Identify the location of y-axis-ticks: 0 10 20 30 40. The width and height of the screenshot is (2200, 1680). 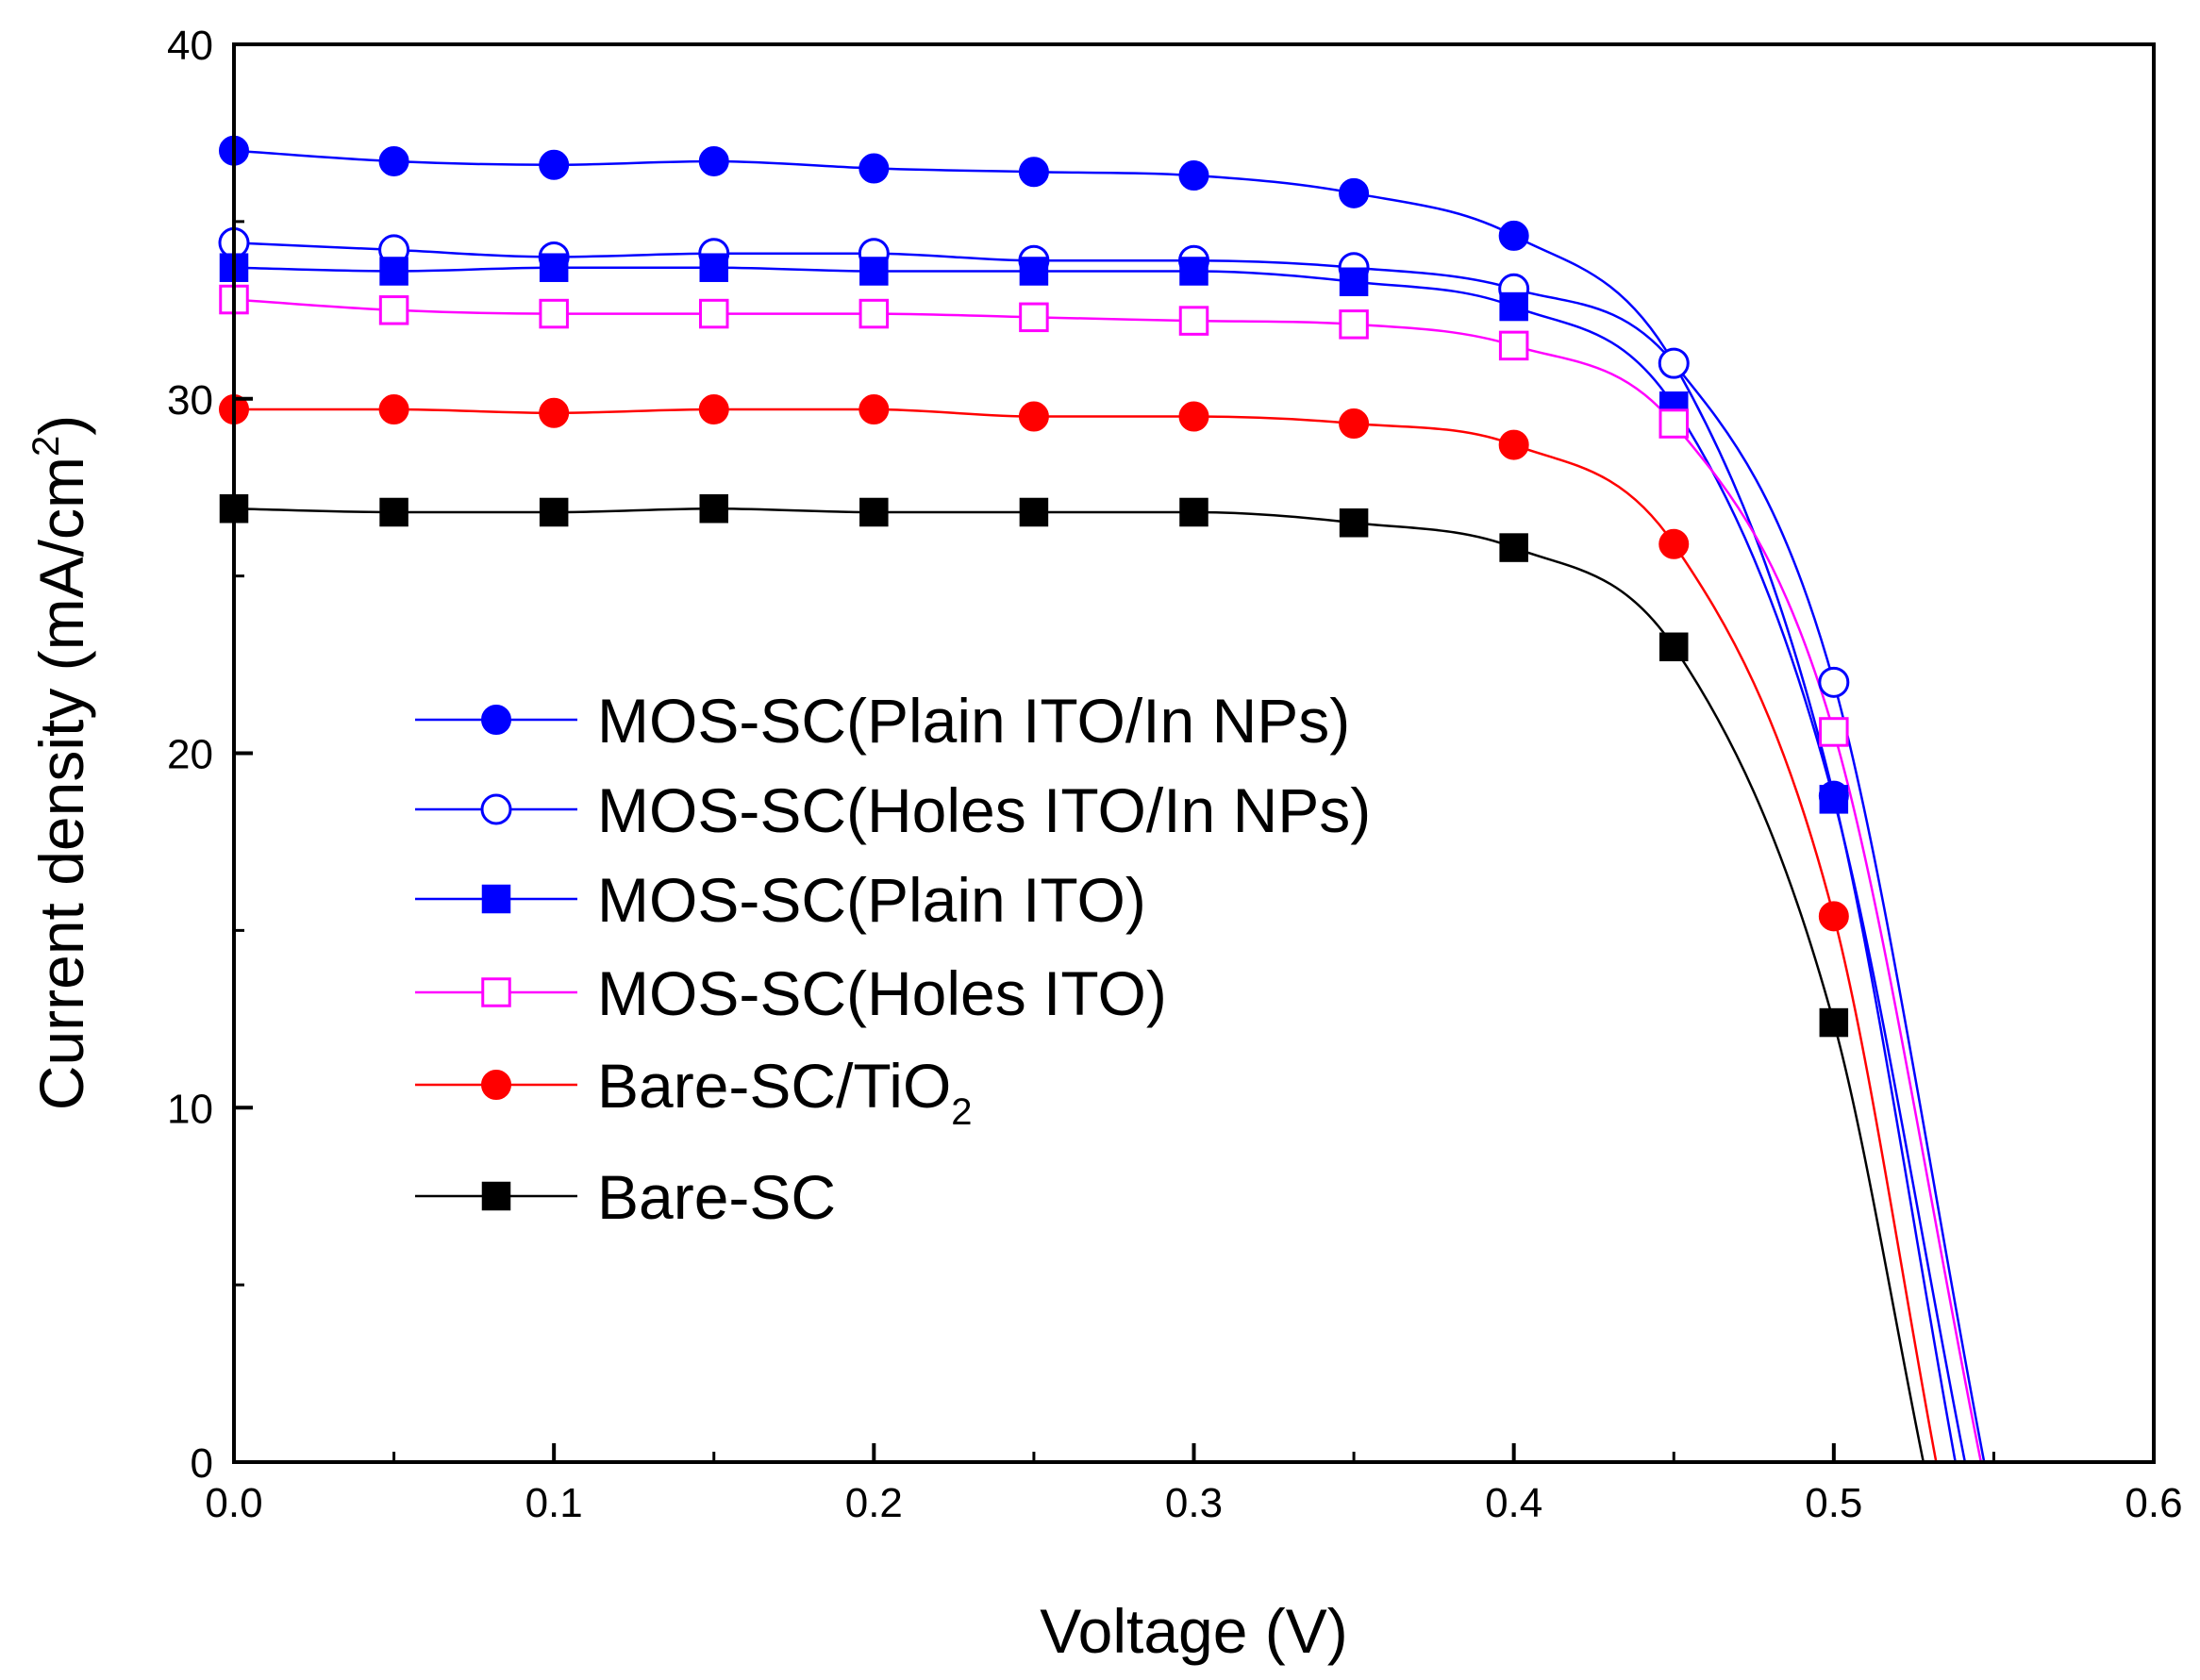
(210, 755).